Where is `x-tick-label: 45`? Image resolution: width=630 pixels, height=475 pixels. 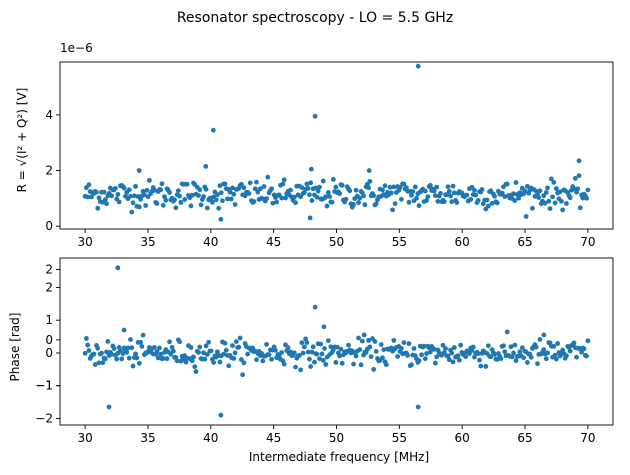
x-tick-label: 45 is located at coordinates (273, 438).